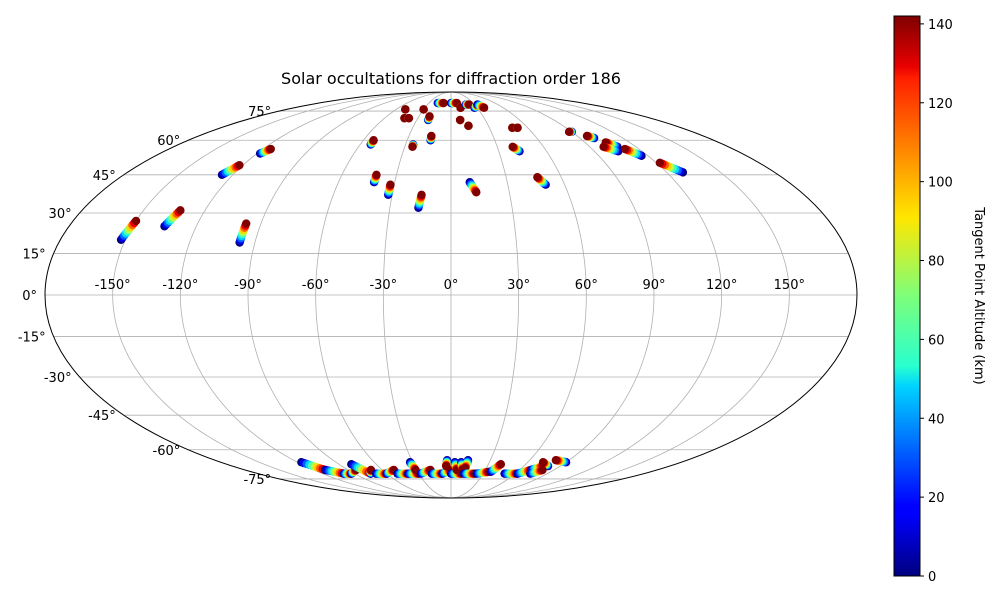 The image size is (1000, 600). What do you see at coordinates (936, 301) in the screenshot?
I see `colorbar-ticks: 0 20 40 60 80 100 120 140` at bounding box center [936, 301].